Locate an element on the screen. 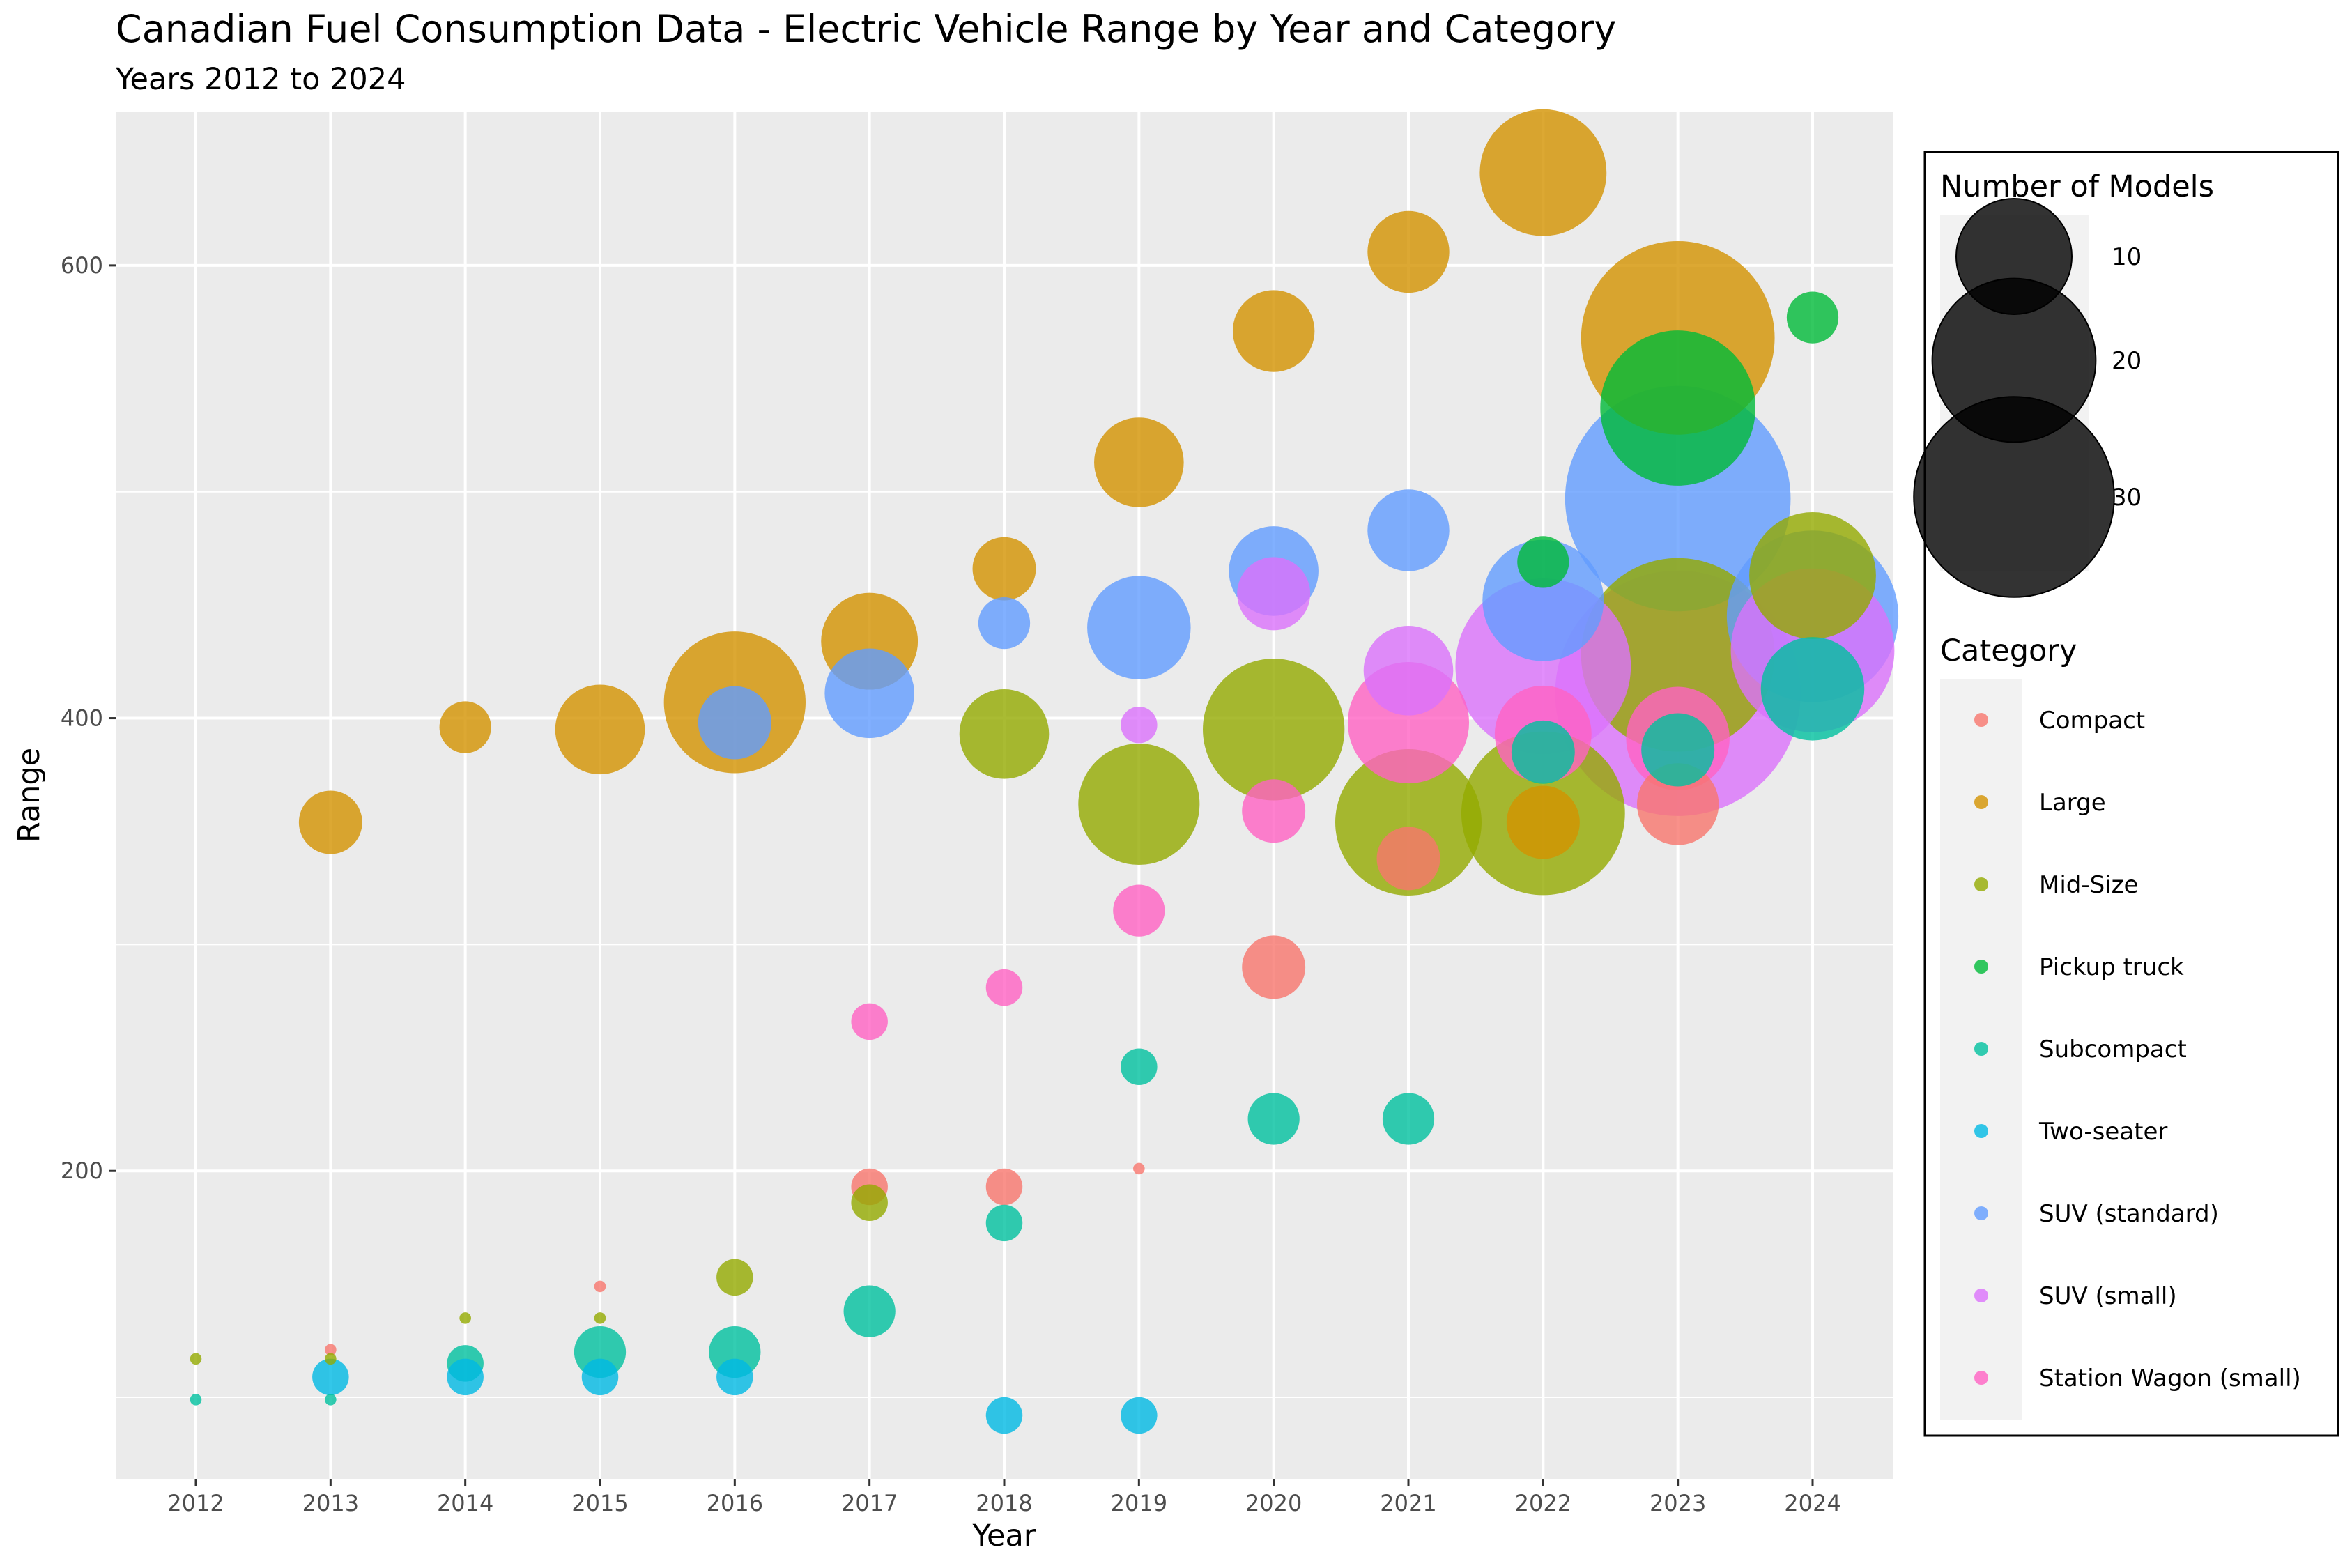 This screenshot has height=1568, width=2352. size-legend-key is located at coordinates (2014, 497).